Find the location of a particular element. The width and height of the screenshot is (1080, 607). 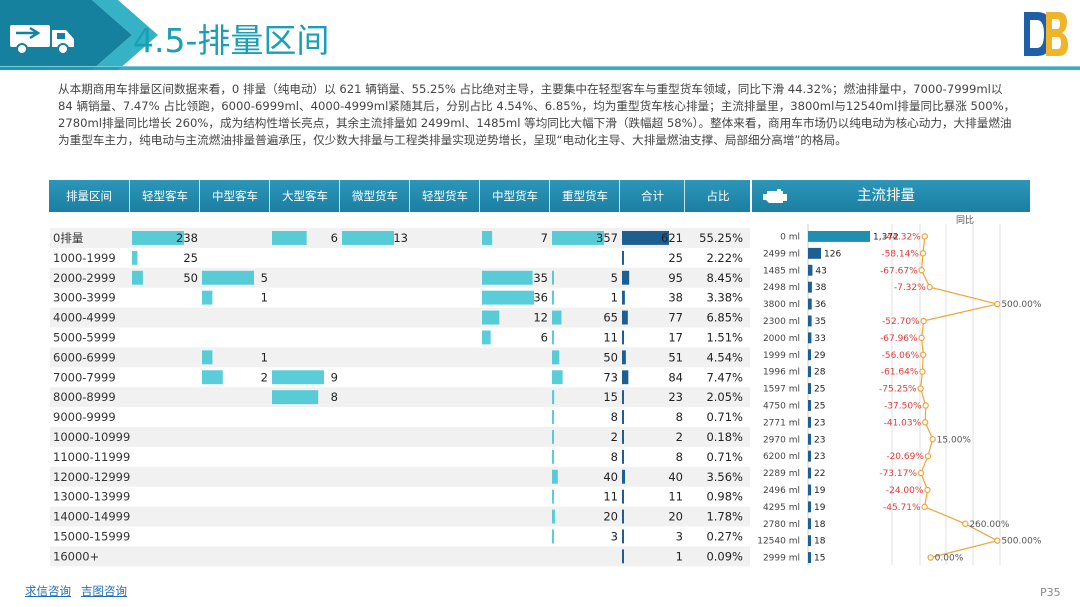

volume-label: 15 is located at coordinates (819, 559).